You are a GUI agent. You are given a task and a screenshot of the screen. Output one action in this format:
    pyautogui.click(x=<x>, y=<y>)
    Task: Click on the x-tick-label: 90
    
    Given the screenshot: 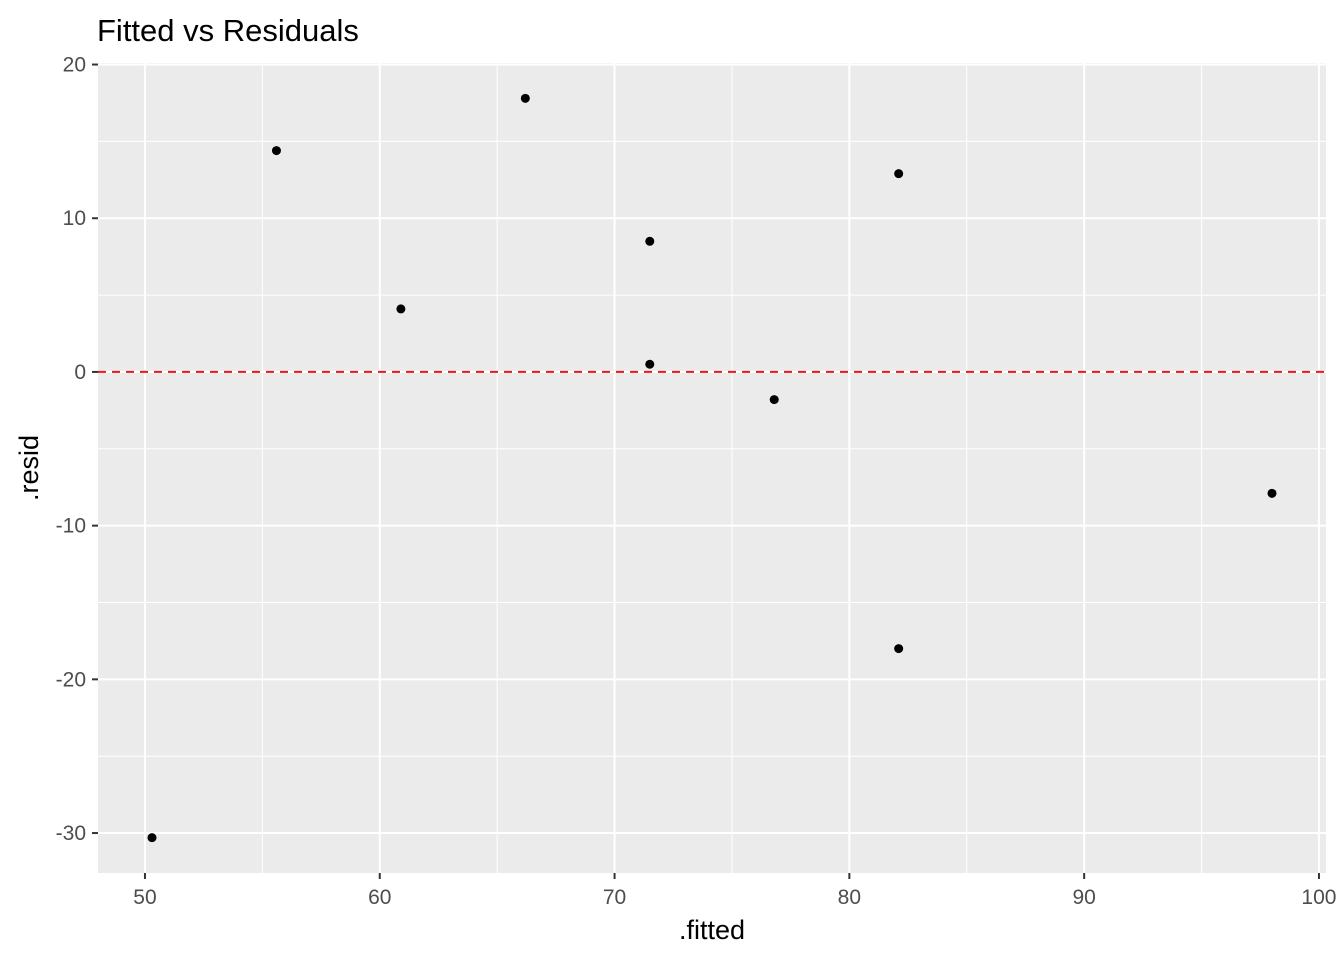 What is the action you would take?
    pyautogui.click(x=1083, y=897)
    